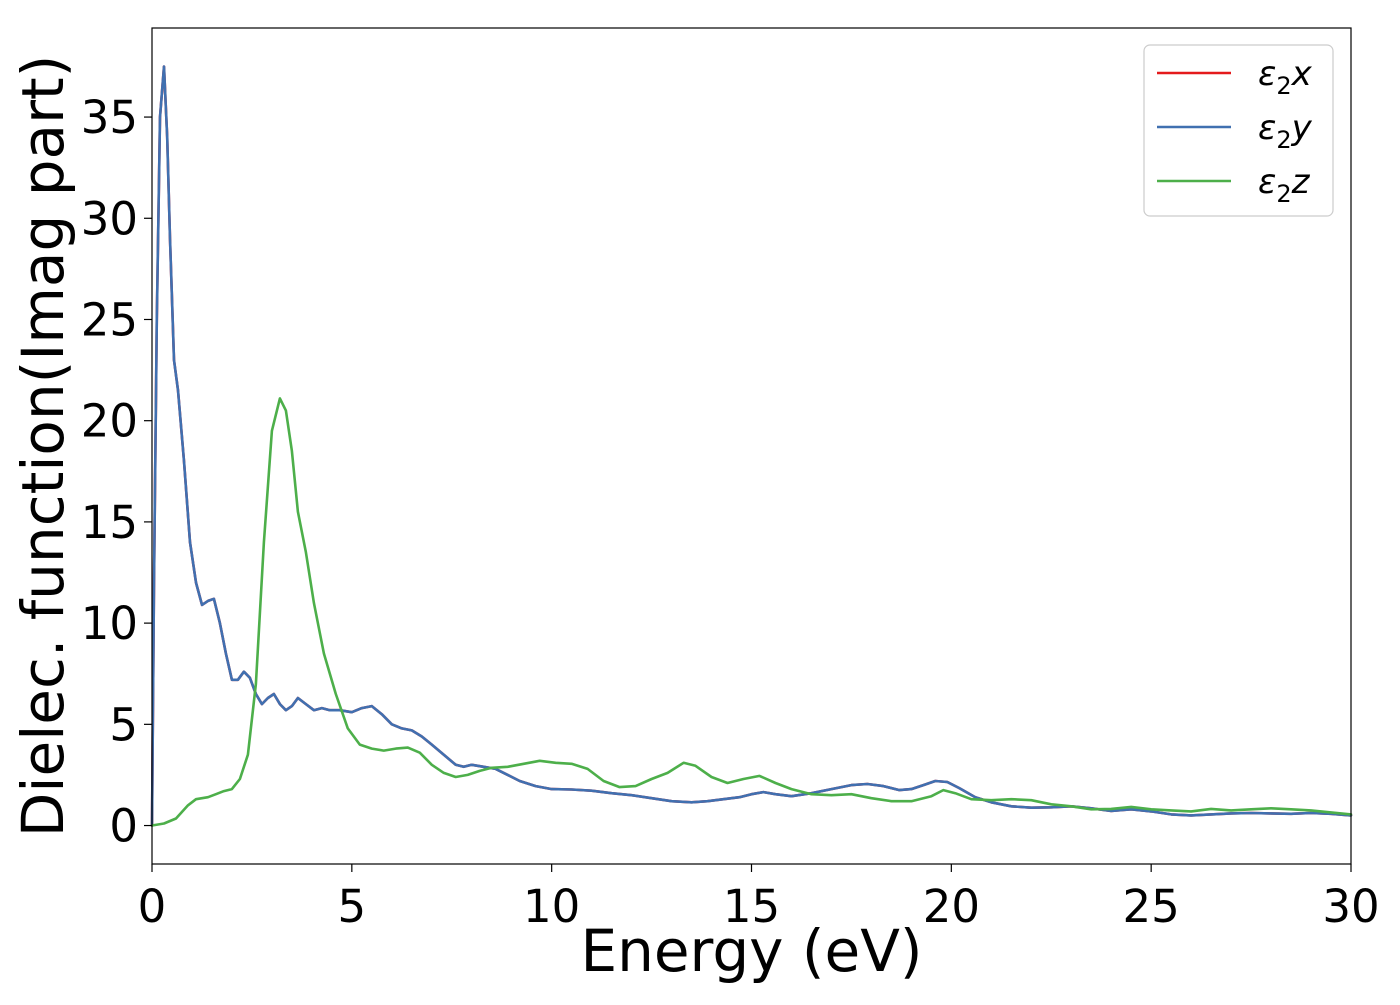 The height and width of the screenshot is (1005, 1400). I want to click on y-tick-label: 35, so click(109, 117).